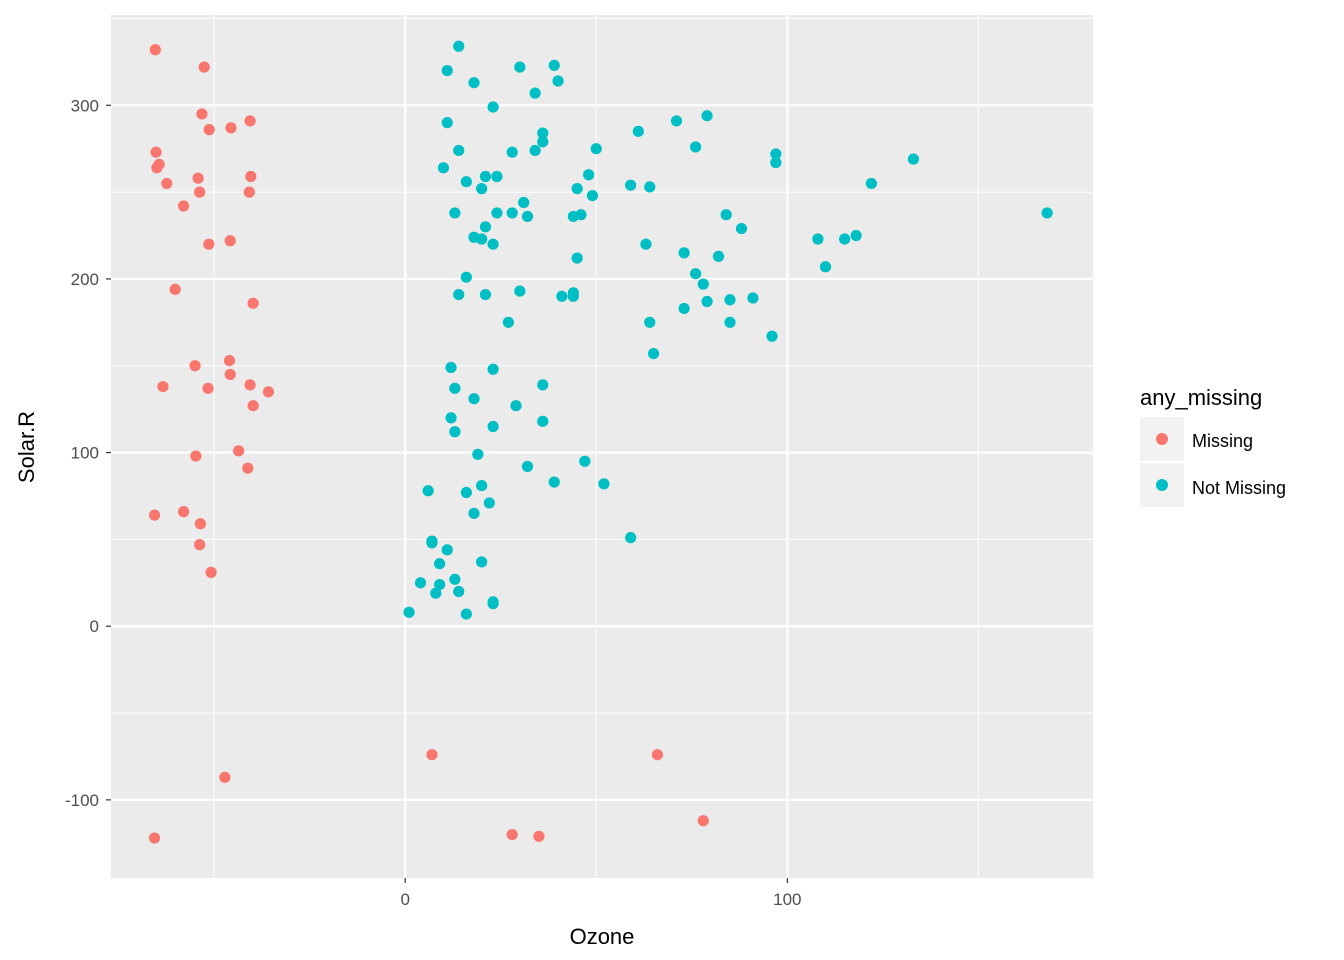  Describe the element at coordinates (94, 626) in the screenshot. I see `y-tick-label: 0` at that location.